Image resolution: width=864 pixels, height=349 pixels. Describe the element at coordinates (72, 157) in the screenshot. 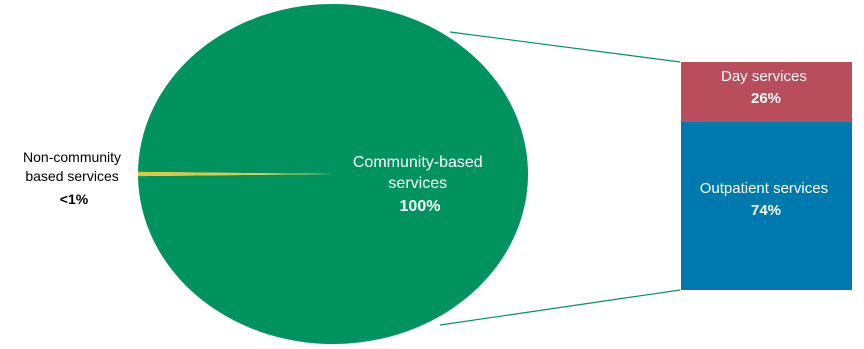

I see `pie-label-non-community-line-1: Non-community` at that location.